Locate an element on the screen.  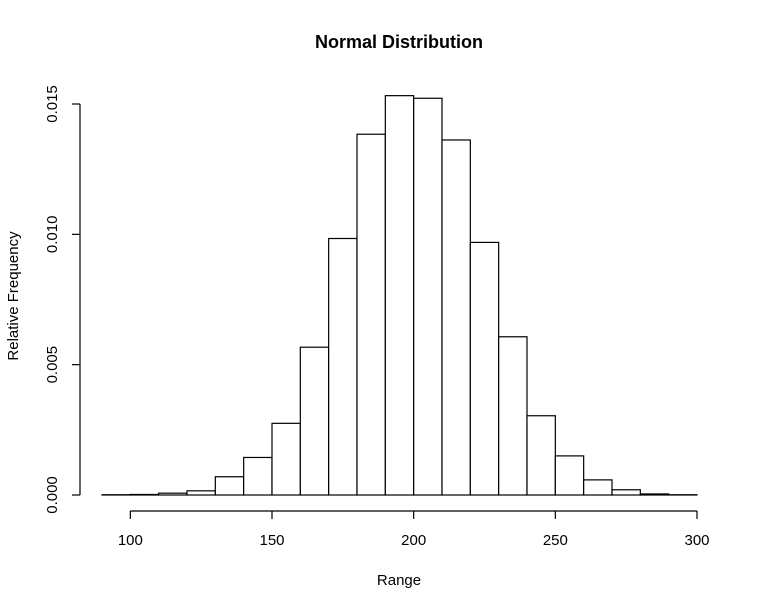
y-tick-label: 0.000 is located at coordinates (52, 495).